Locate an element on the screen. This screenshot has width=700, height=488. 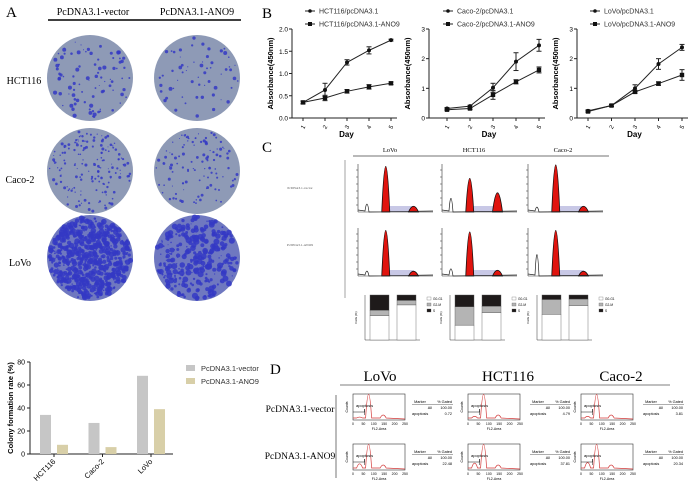
row-label-lovo: LoVo is located at coordinates (20, 263).